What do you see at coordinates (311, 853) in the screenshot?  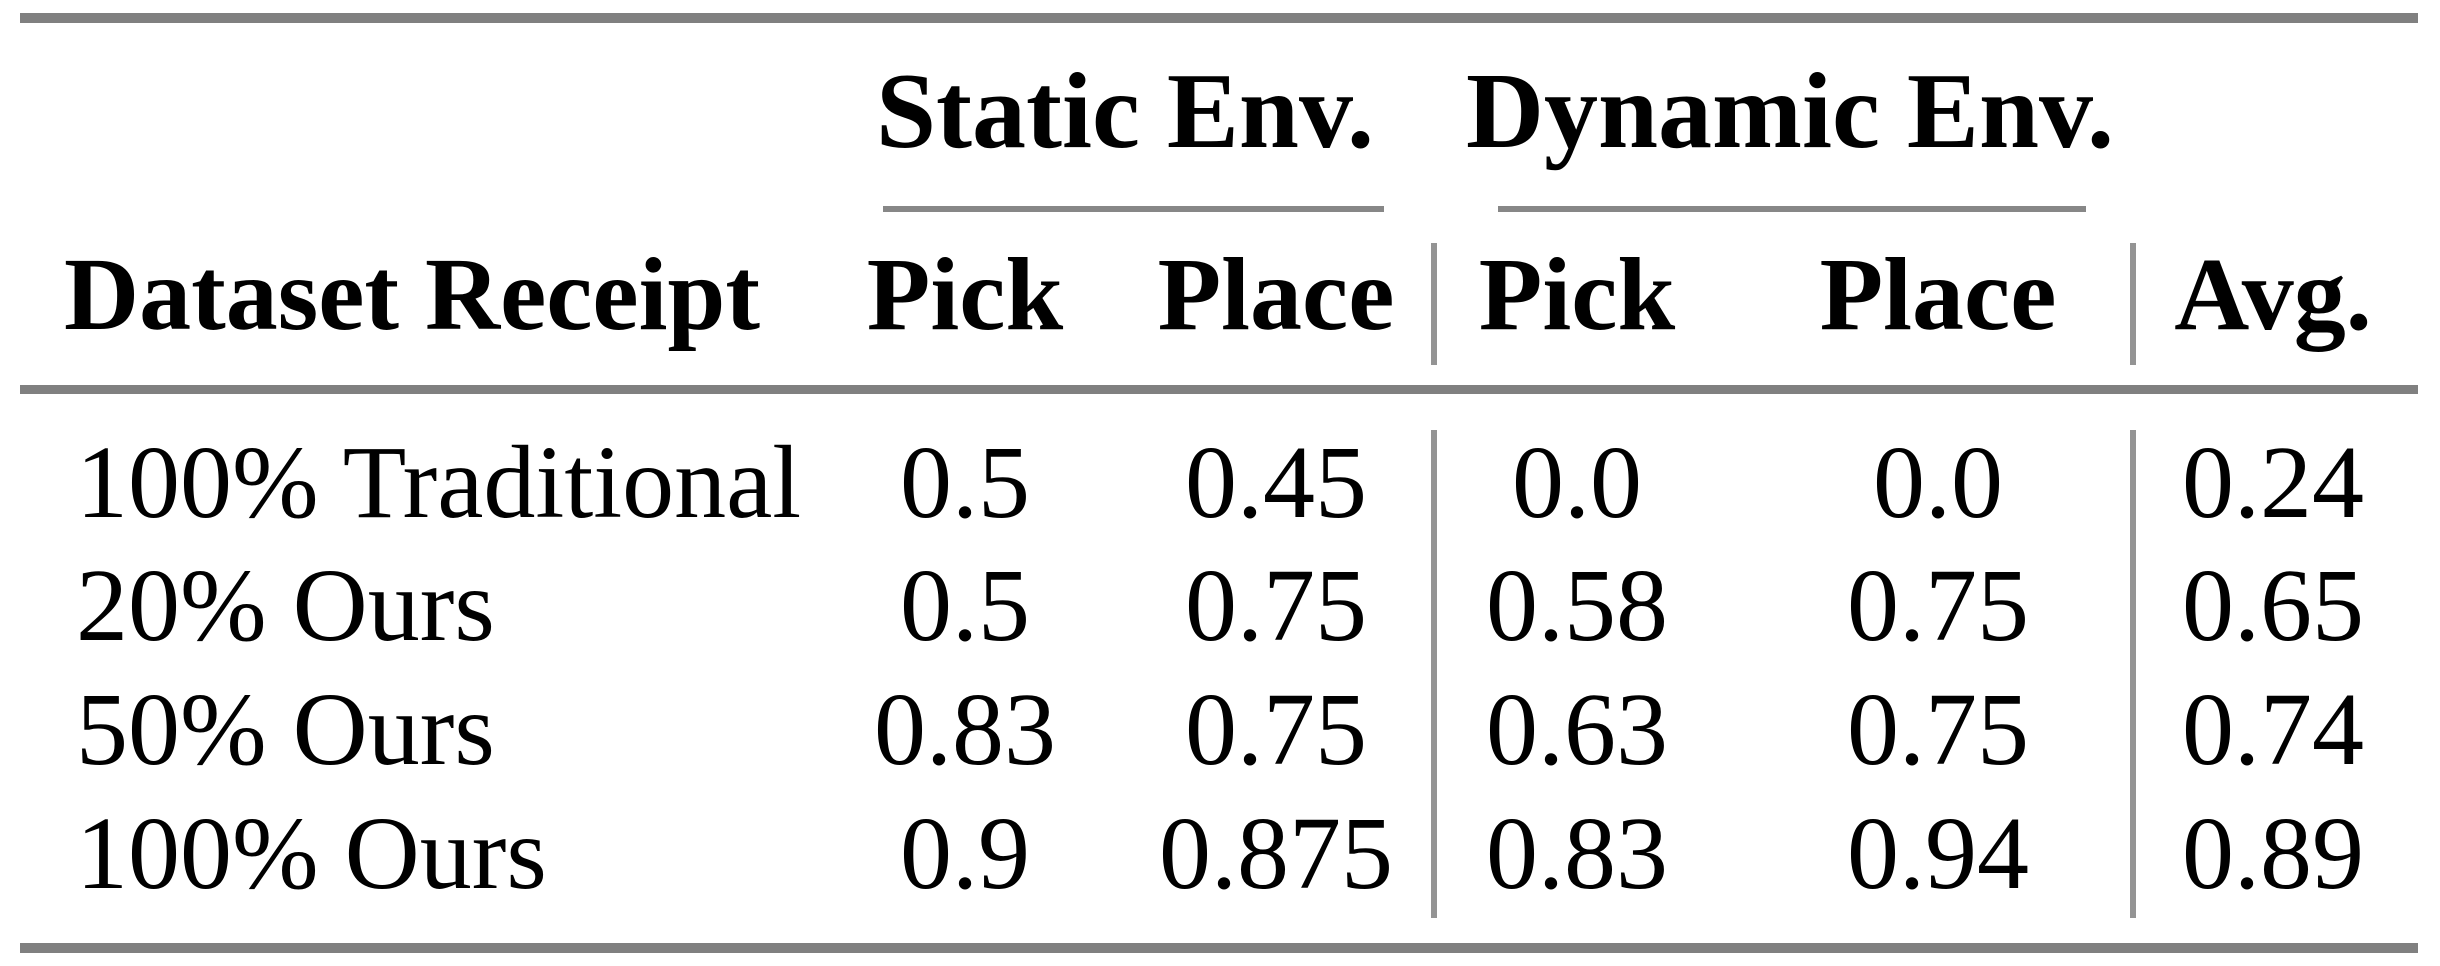 I see `row-label: 100% Ours` at bounding box center [311, 853].